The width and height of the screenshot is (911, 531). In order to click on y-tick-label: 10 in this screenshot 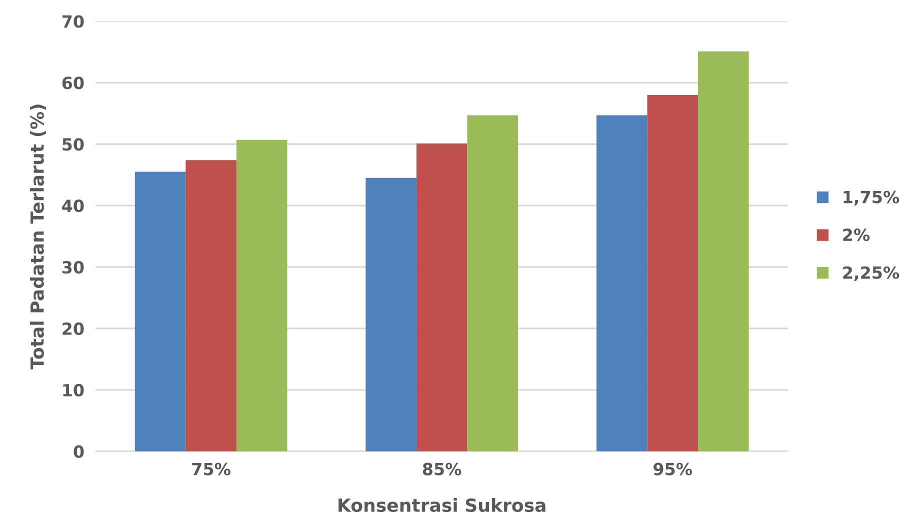, I will do `click(73, 390)`.